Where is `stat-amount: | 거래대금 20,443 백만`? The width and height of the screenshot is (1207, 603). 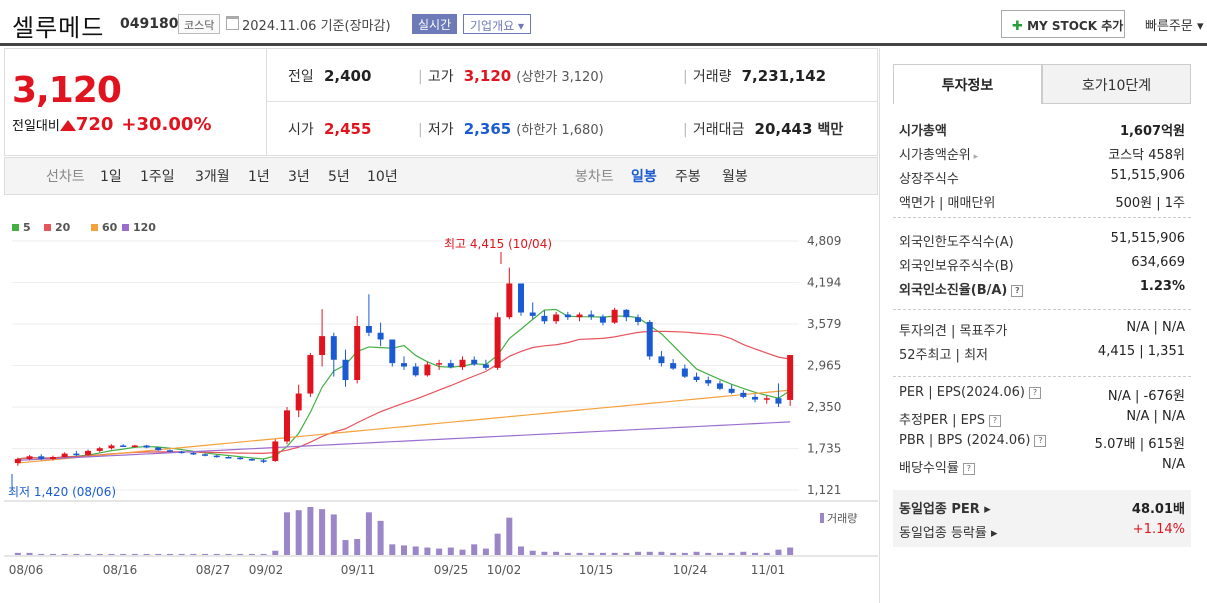
stat-amount: | 거래대금 20,443 백만 is located at coordinates (763, 129).